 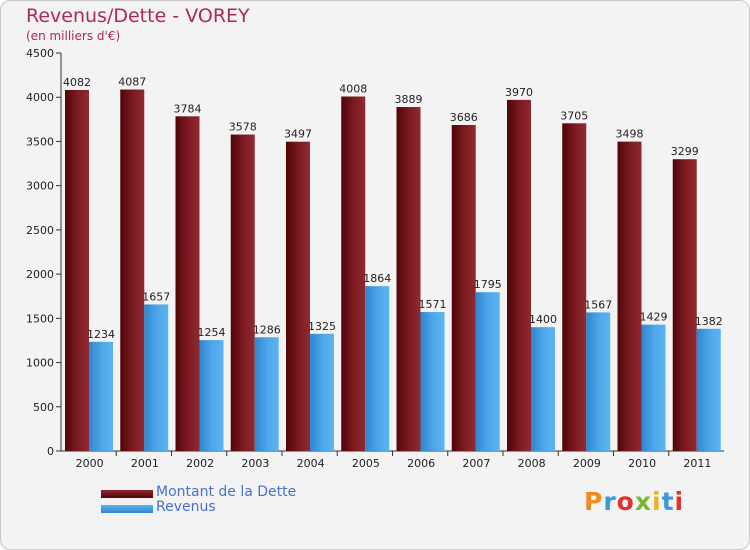 What do you see at coordinates (421, 463) in the screenshot?
I see `x-tick-label: 2006` at bounding box center [421, 463].